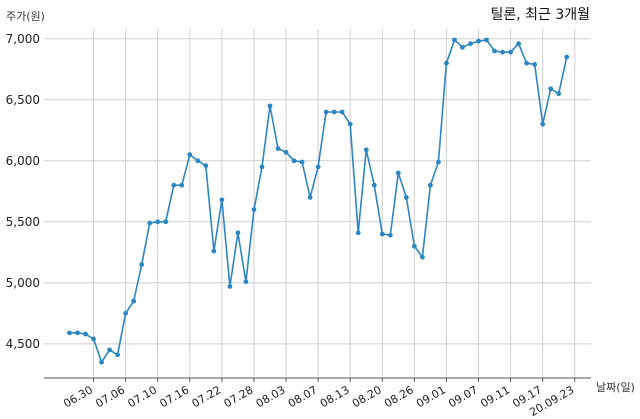  I want to click on y-tick-label: 5,500, so click(23, 222).